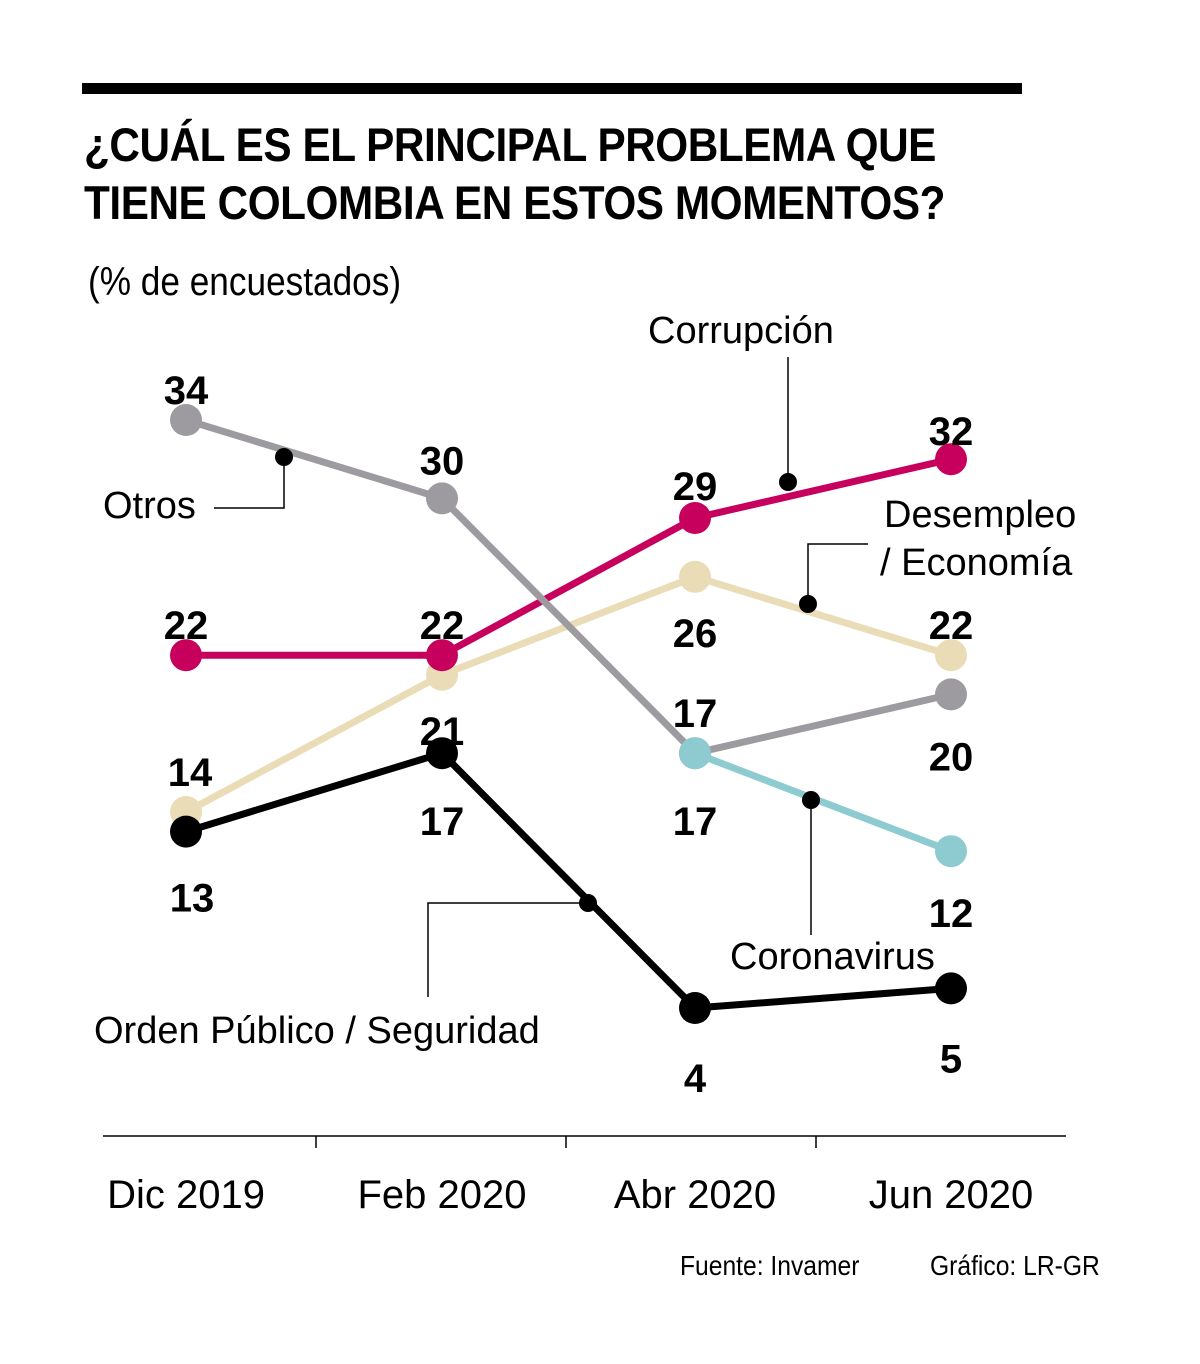  What do you see at coordinates (442, 655) in the screenshot?
I see `data-point-corrupcion-feb-2020` at bounding box center [442, 655].